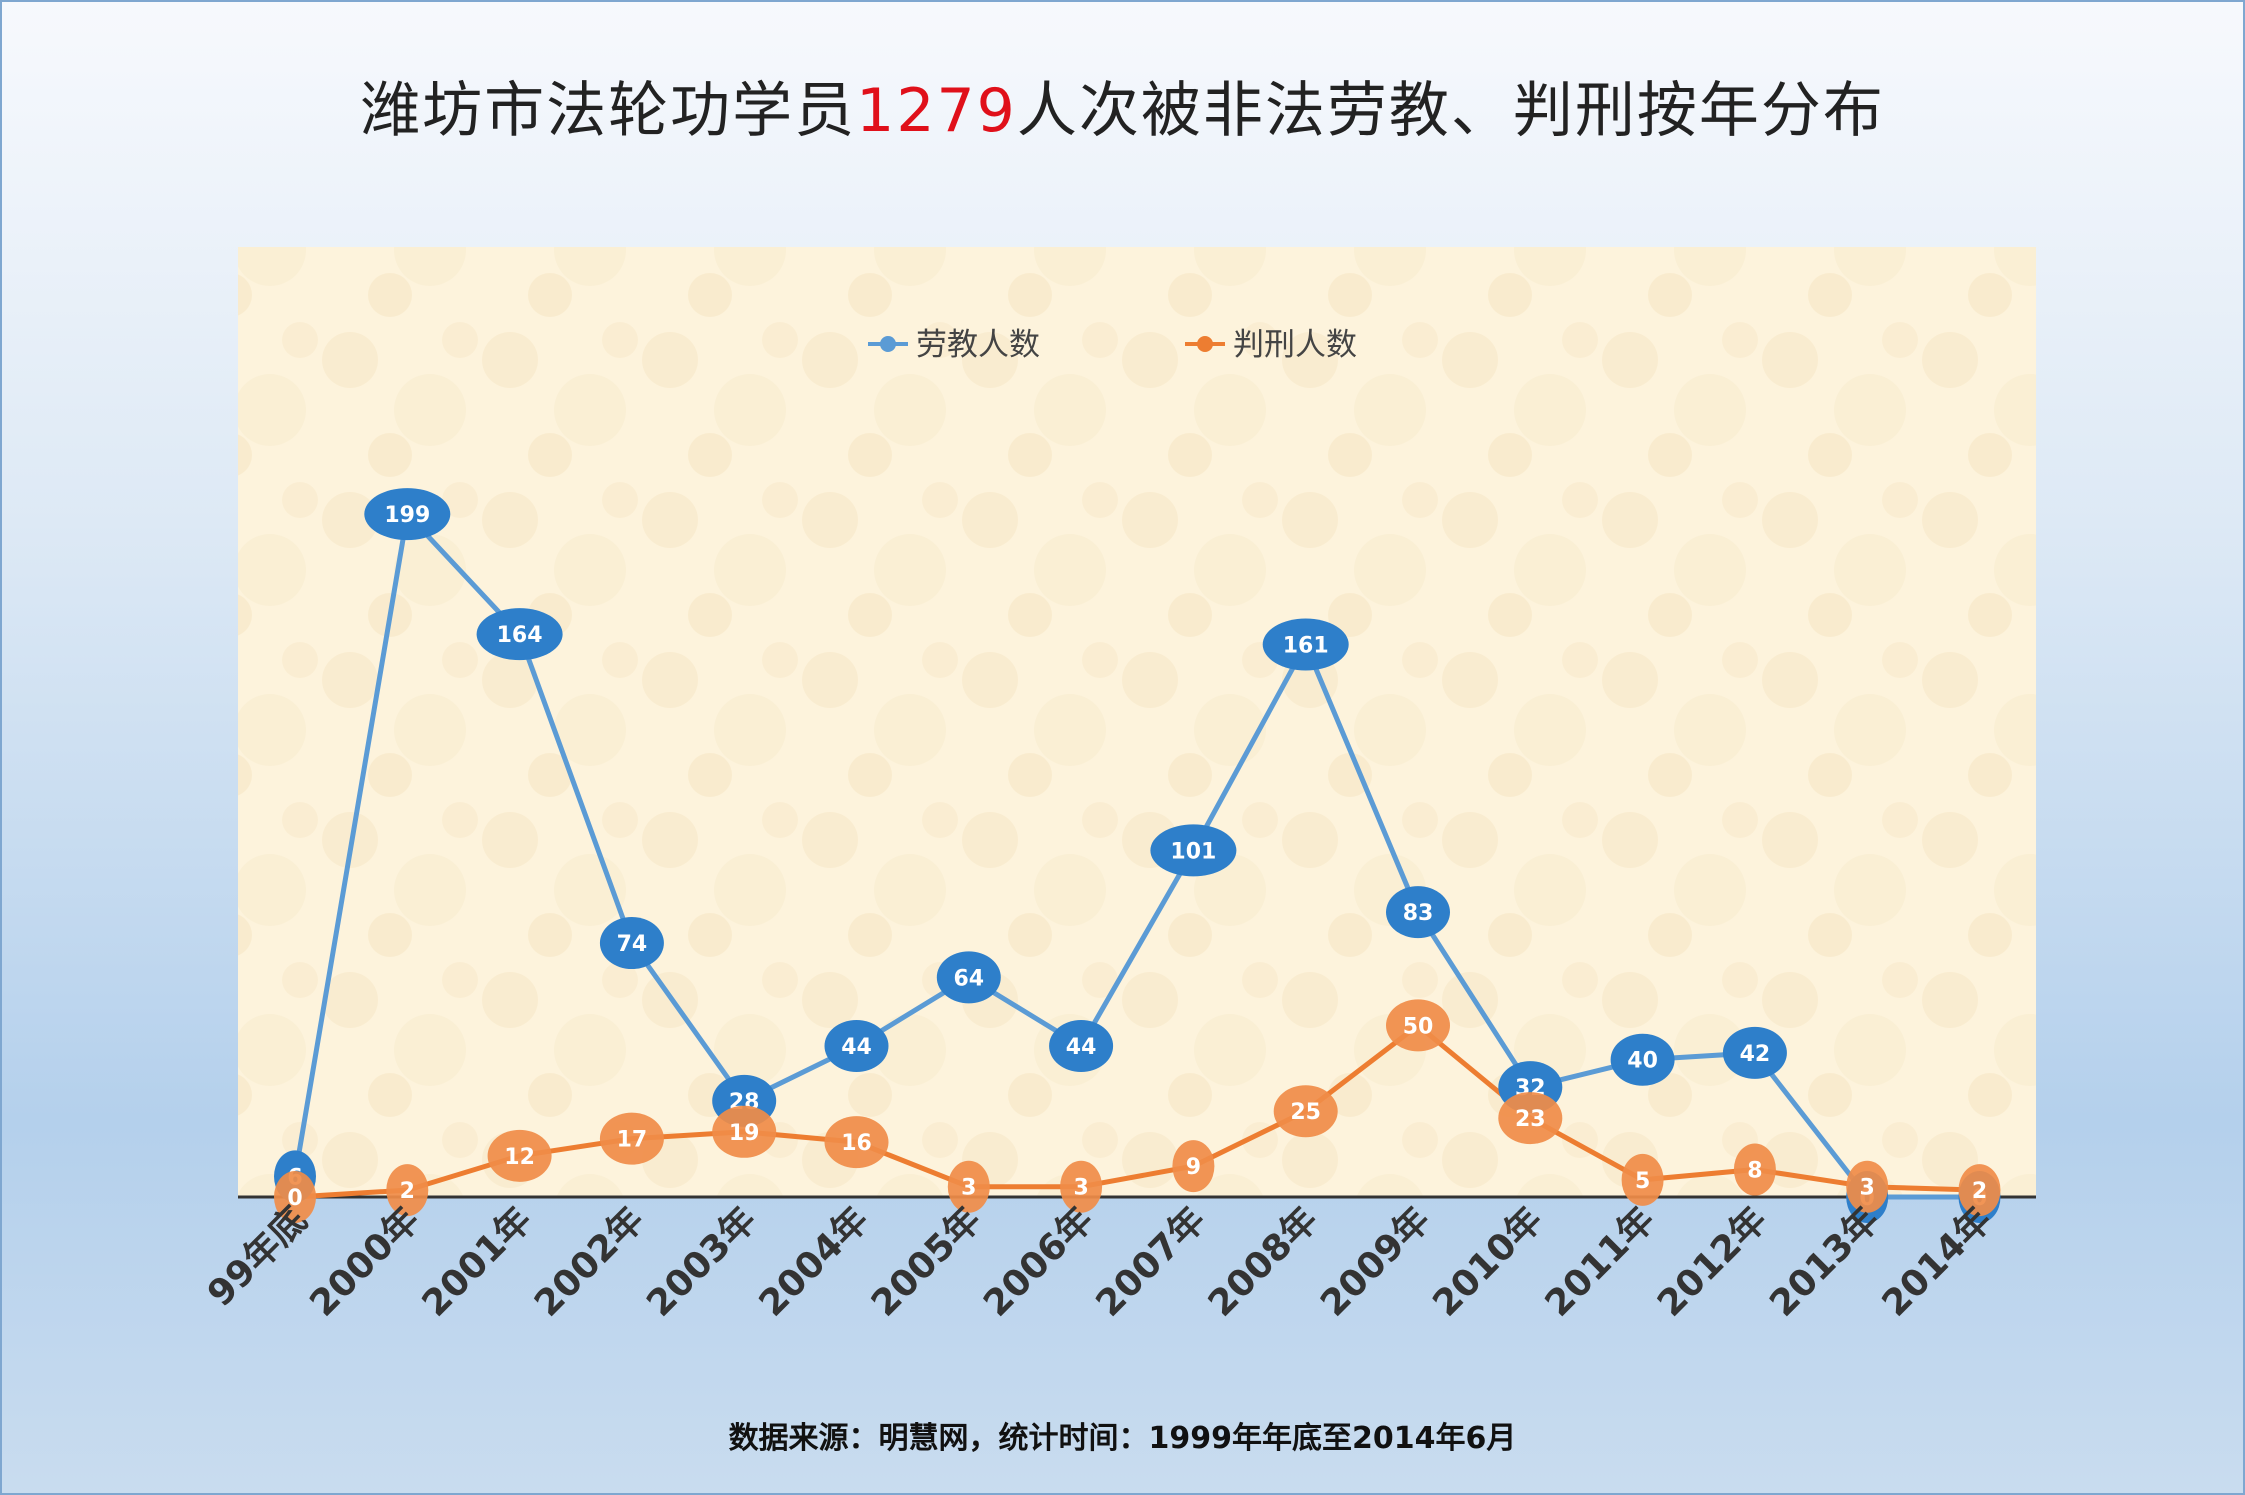 The image size is (2245, 1495). I want to click on category-label-12: 2011年, so click(1600, 1261).